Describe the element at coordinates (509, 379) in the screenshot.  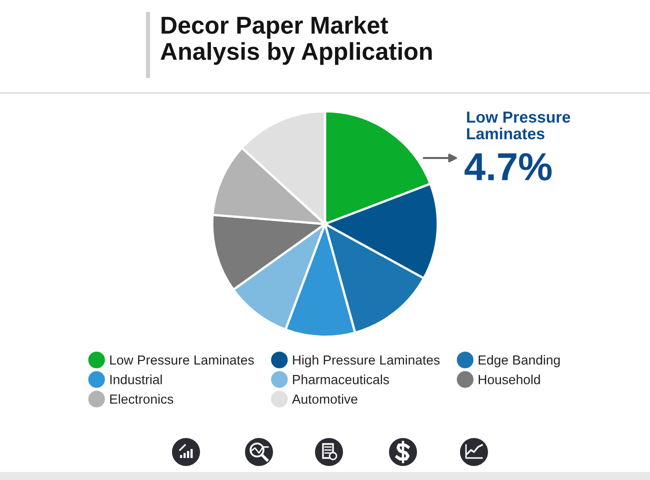
I see `legend-label: Household` at that location.